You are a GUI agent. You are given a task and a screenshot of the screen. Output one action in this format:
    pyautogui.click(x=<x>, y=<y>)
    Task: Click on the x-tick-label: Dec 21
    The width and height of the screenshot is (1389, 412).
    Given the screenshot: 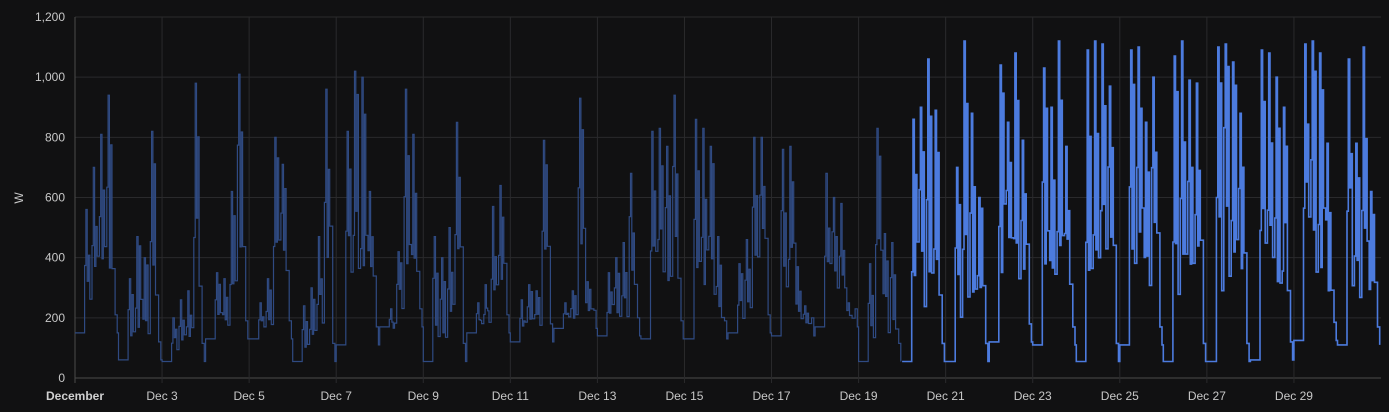 What is the action you would take?
    pyautogui.click(x=946, y=396)
    